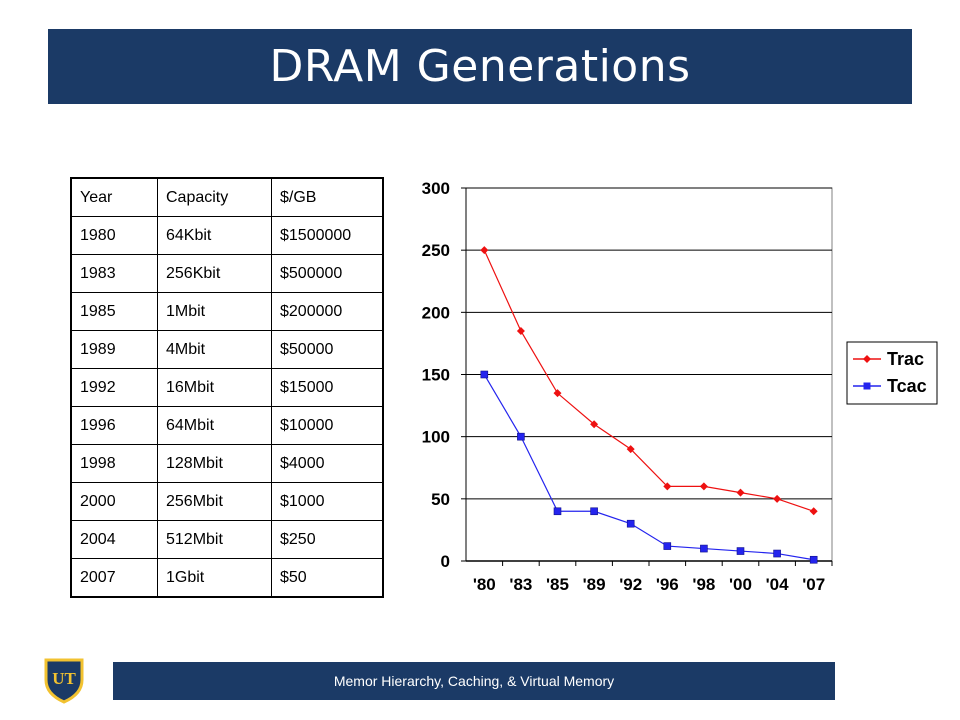  What do you see at coordinates (436, 312) in the screenshot?
I see `y-tick-label: 200` at bounding box center [436, 312].